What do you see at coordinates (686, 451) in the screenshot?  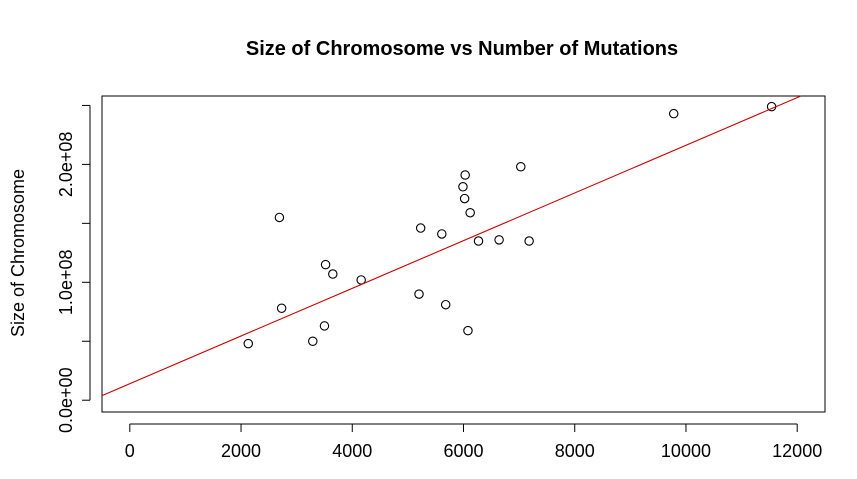 I see `x-tick-label: 10000` at bounding box center [686, 451].